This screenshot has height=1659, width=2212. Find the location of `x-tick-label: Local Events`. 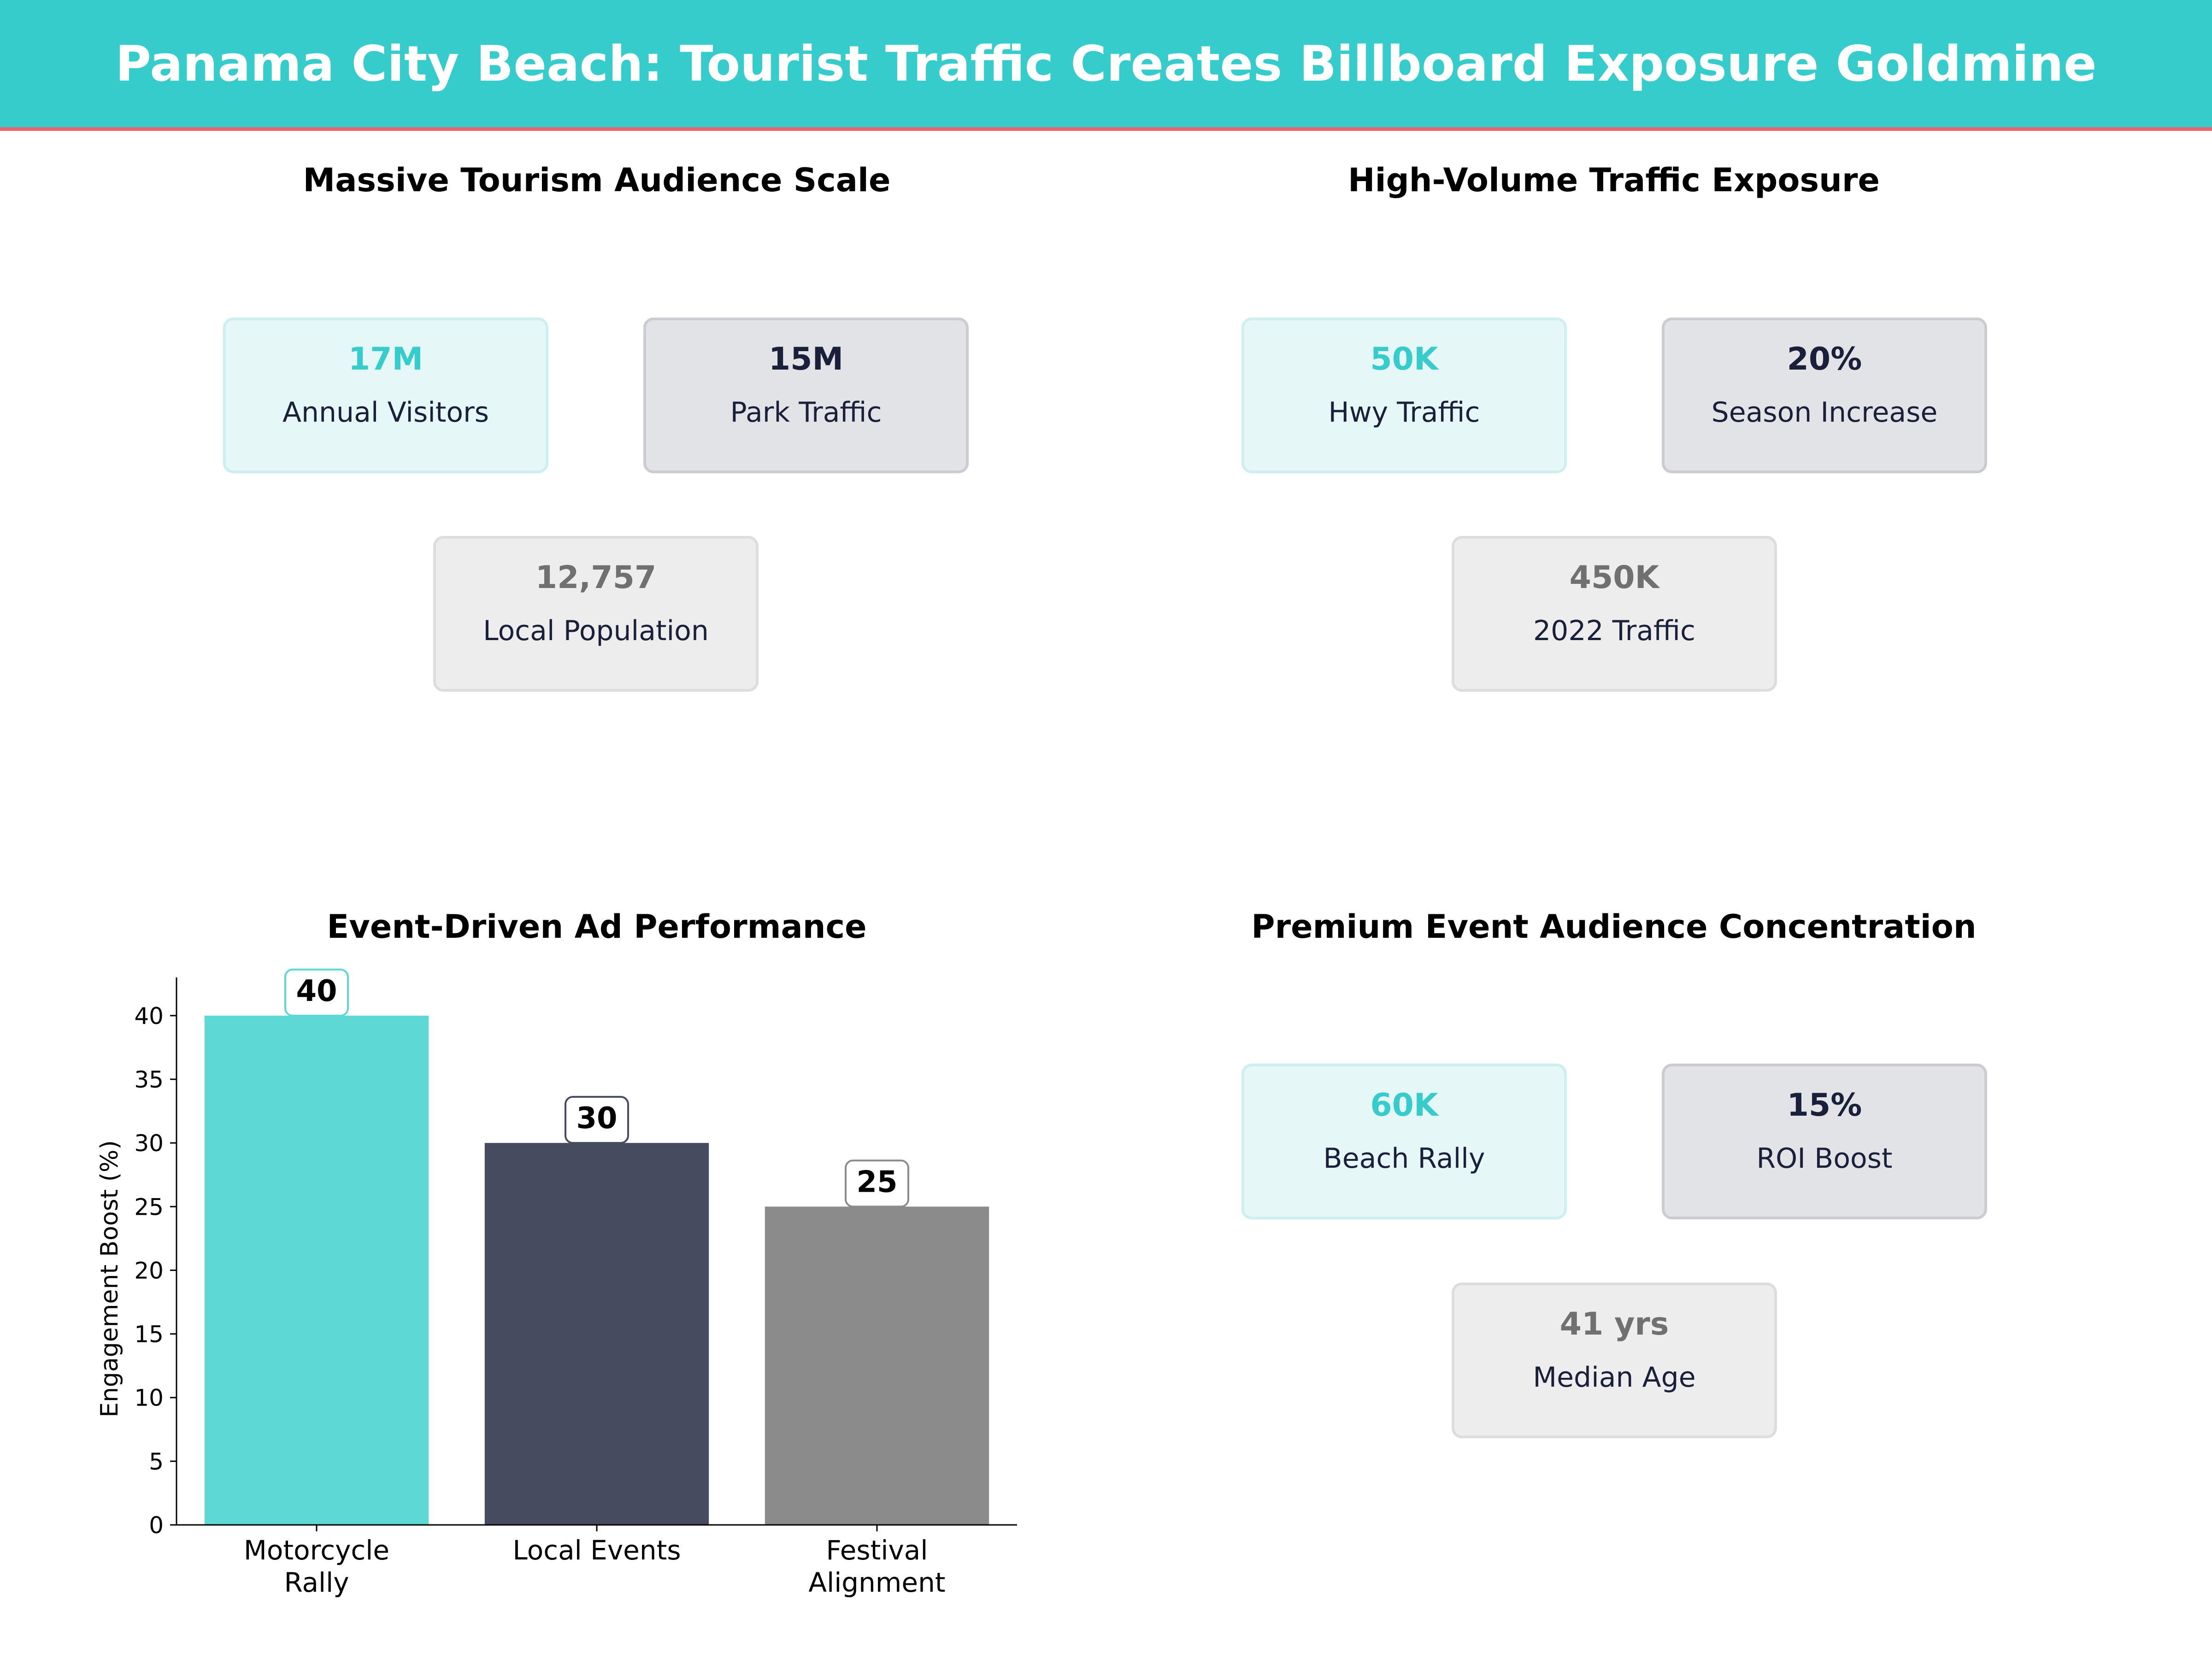

x-tick-label: Local Events is located at coordinates (596, 1550).